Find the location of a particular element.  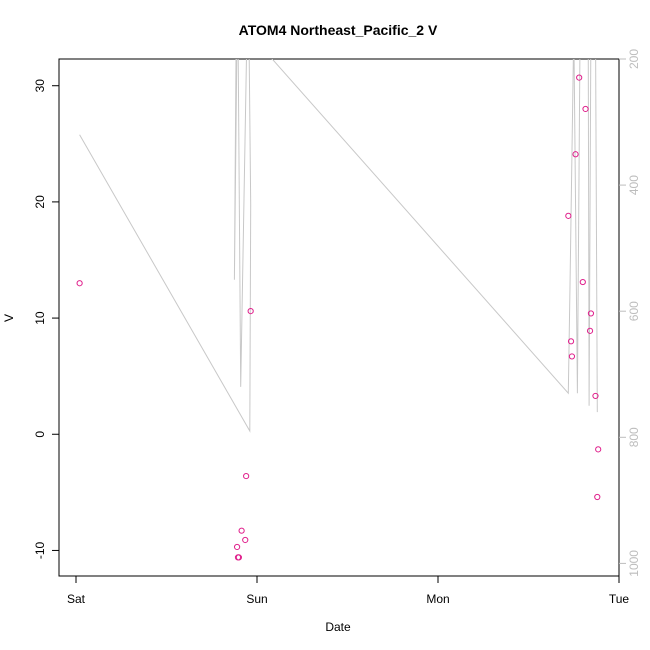

y-tick-label: 0 is located at coordinates (40, 434).